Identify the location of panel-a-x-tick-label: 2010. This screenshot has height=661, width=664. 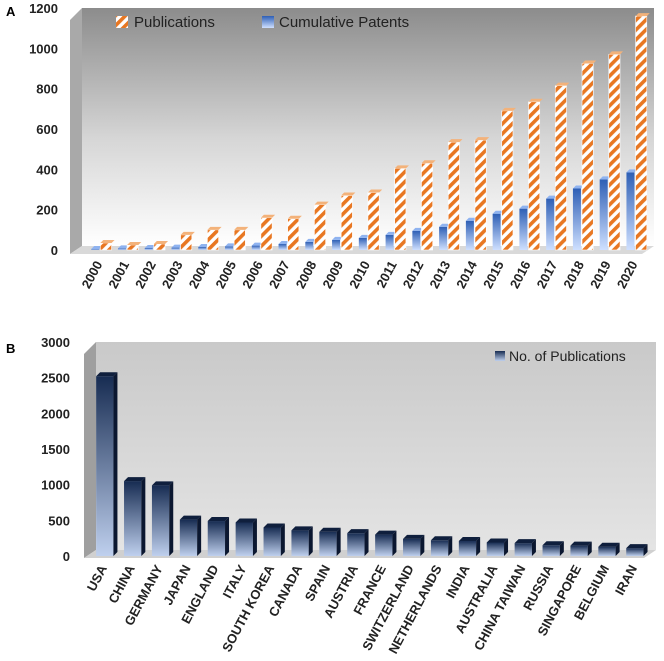
(359, 274).